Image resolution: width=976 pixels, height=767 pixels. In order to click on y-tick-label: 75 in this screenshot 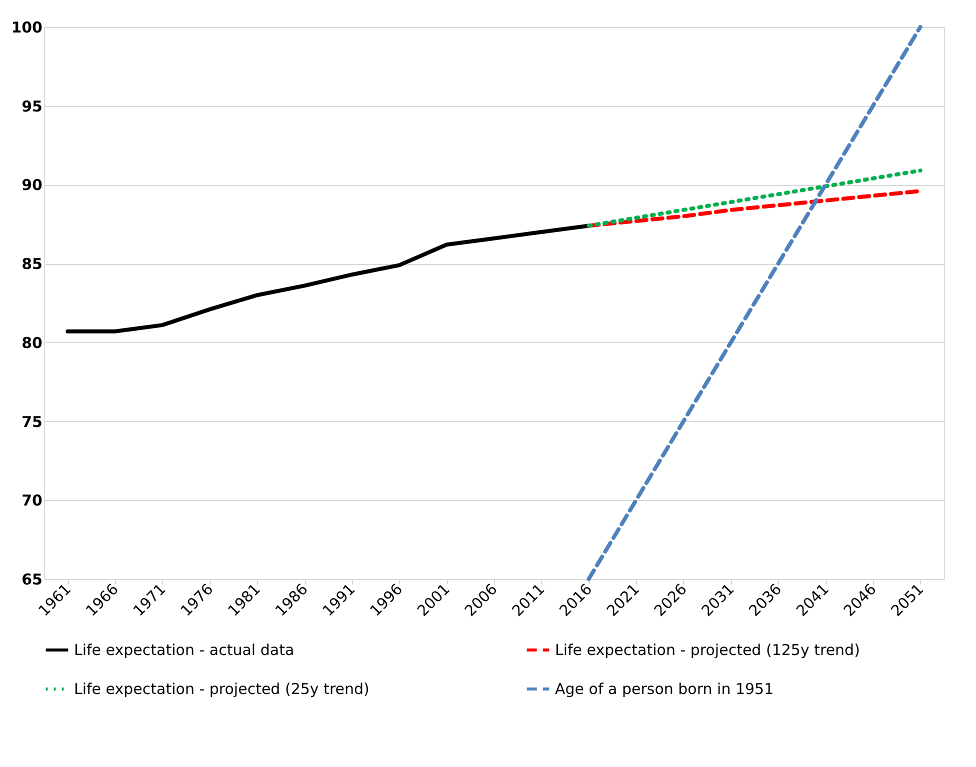, I will do `click(32, 421)`.